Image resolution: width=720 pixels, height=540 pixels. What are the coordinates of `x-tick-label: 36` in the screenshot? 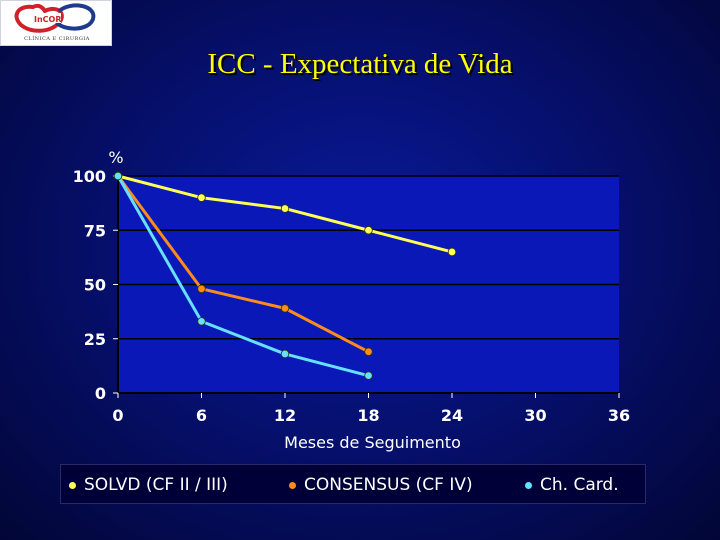 It's located at (619, 415).